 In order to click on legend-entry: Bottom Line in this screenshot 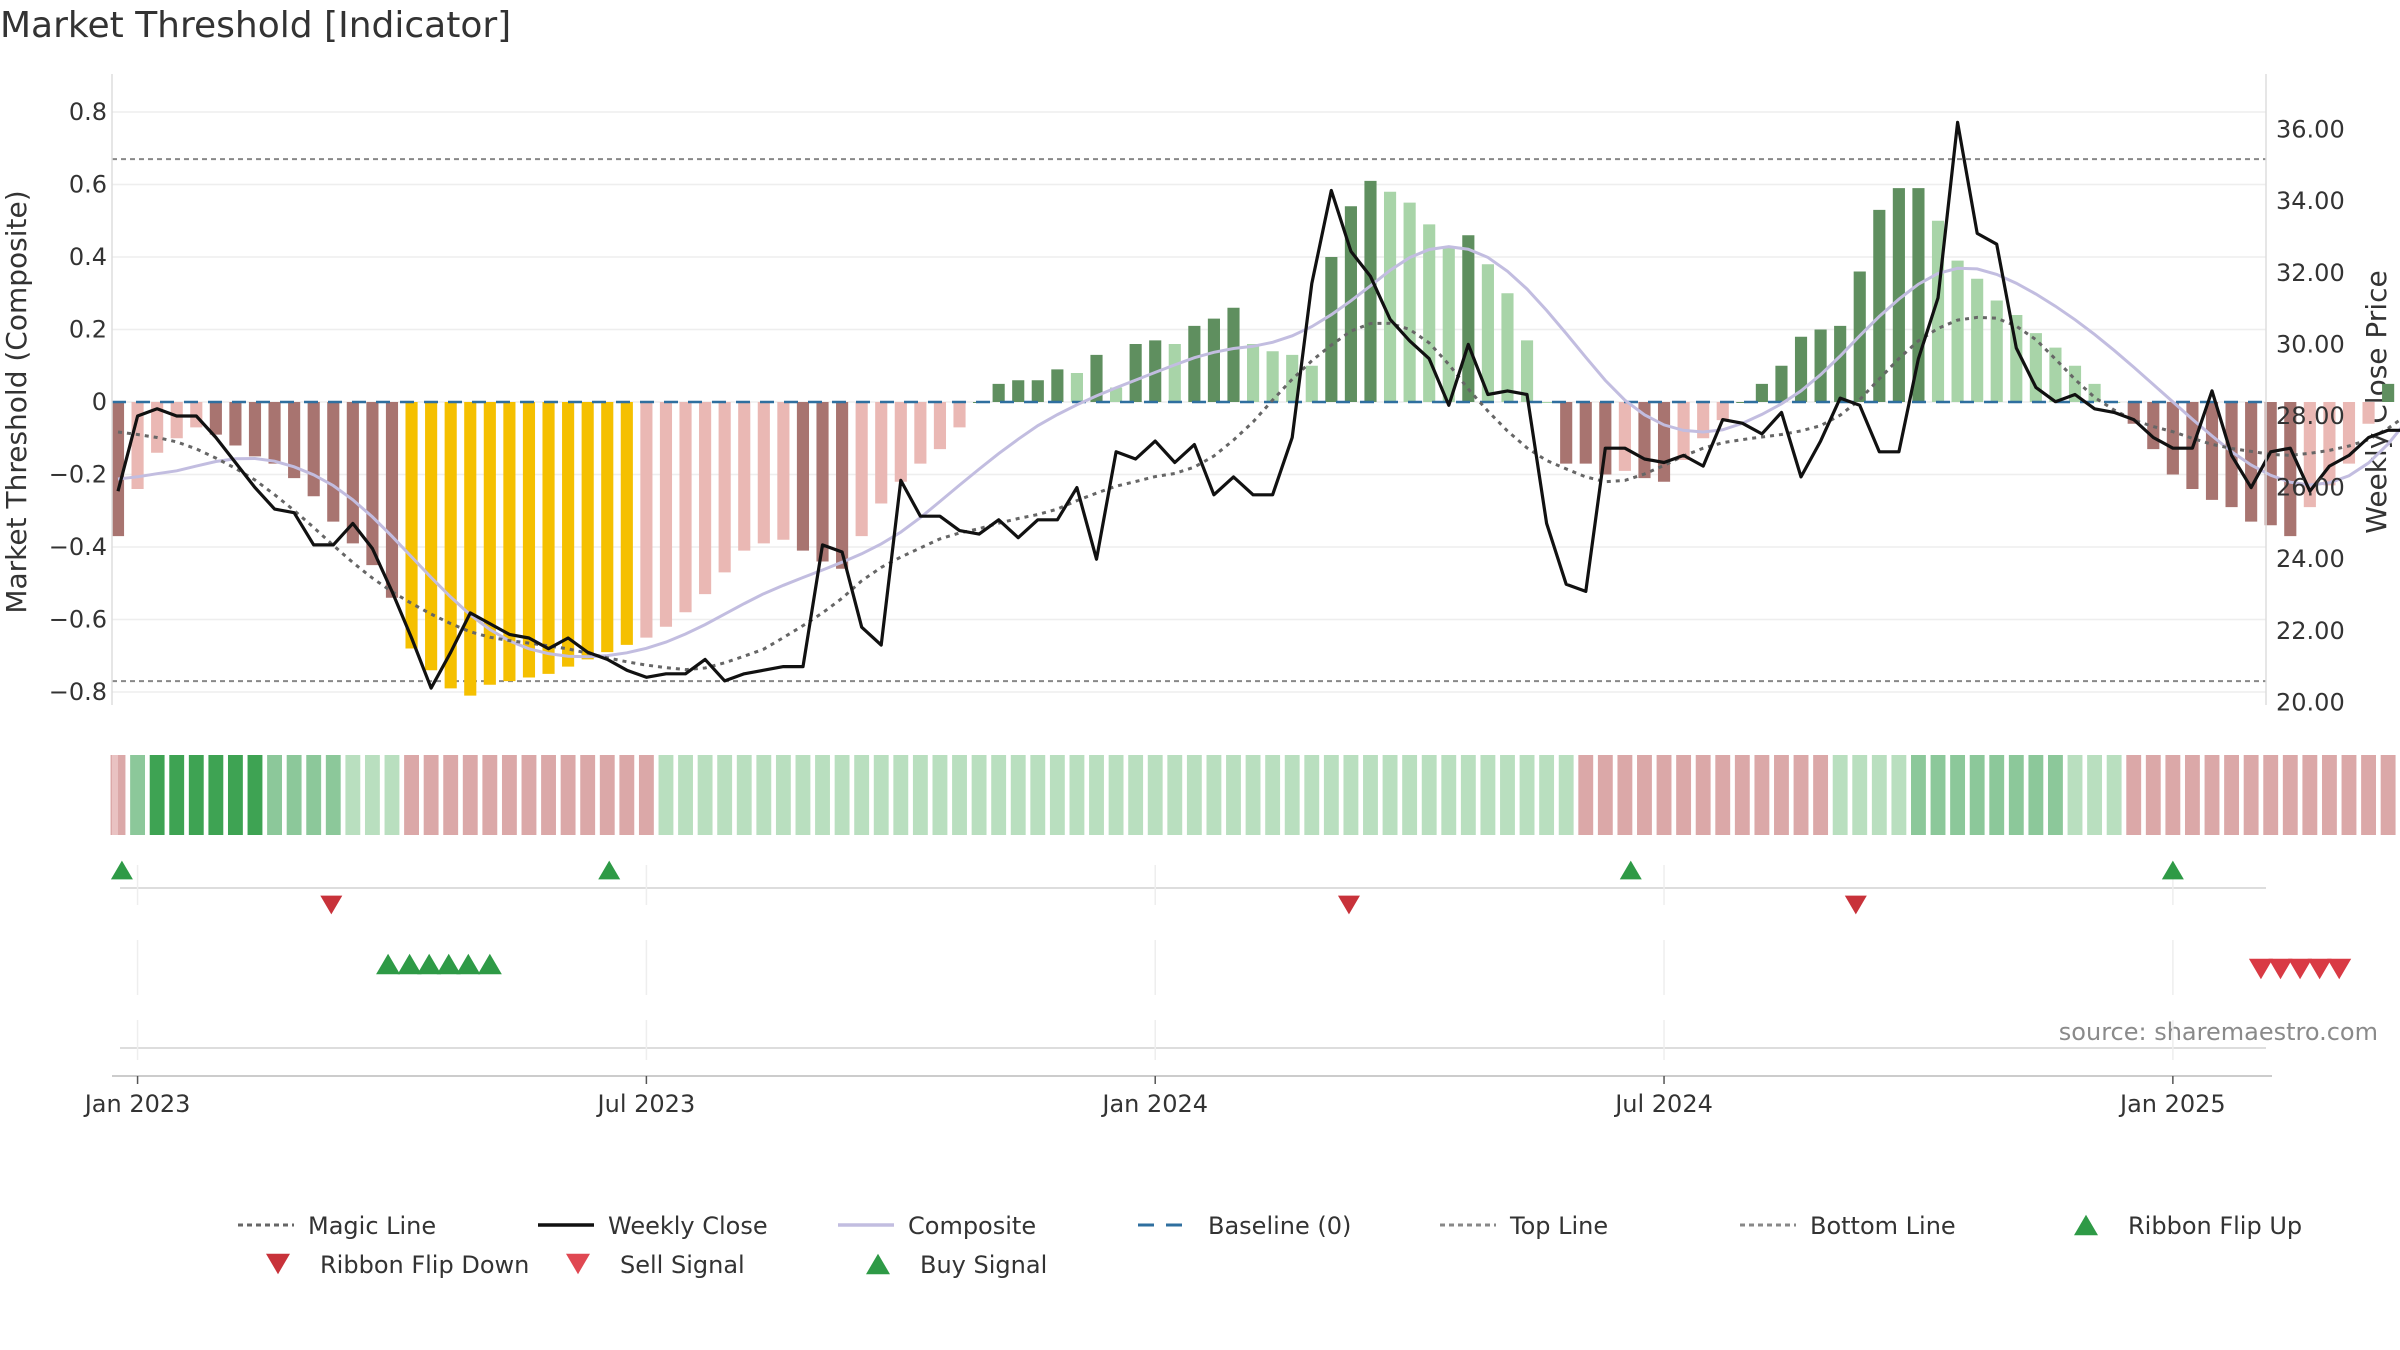, I will do `click(1848, 1226)`.